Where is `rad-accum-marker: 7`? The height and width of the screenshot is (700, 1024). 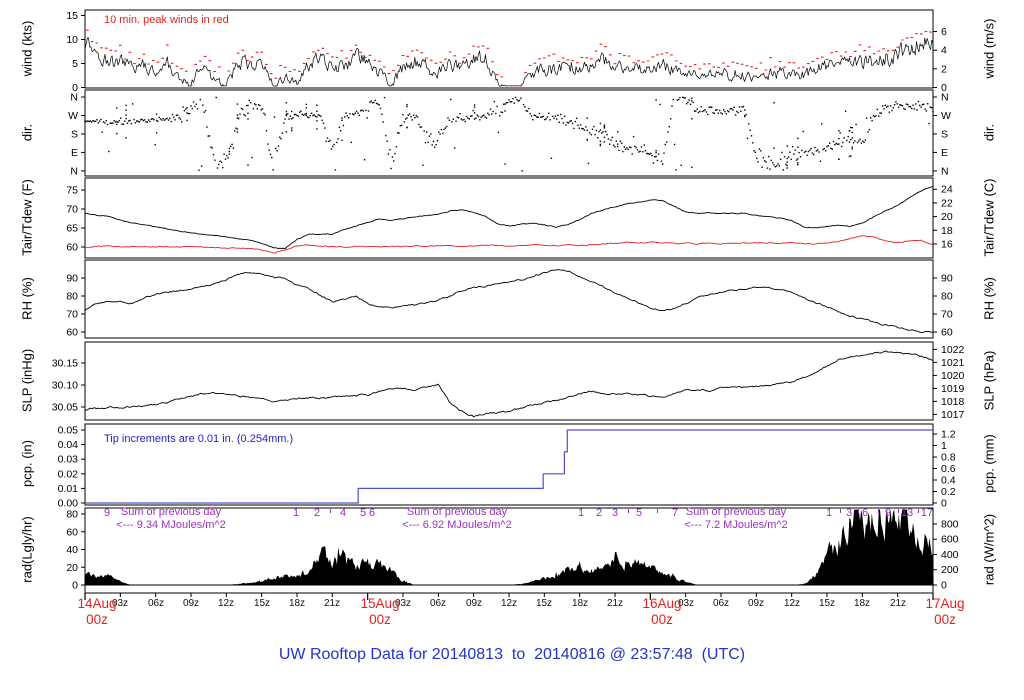
rad-accum-marker: 7 is located at coordinates (675, 513).